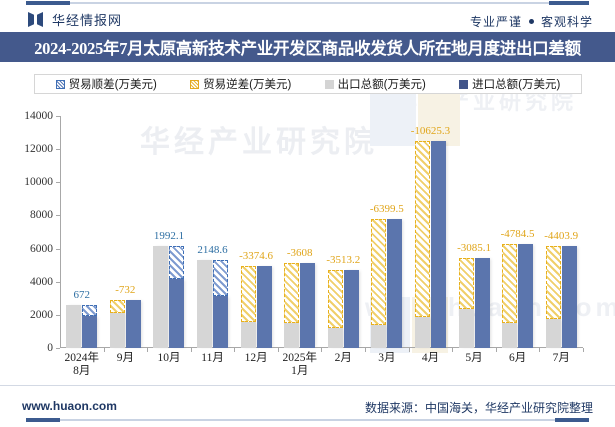 This screenshot has height=427, width=615. I want to click on bar-group: 672 2024年 8月, so click(82, 246).